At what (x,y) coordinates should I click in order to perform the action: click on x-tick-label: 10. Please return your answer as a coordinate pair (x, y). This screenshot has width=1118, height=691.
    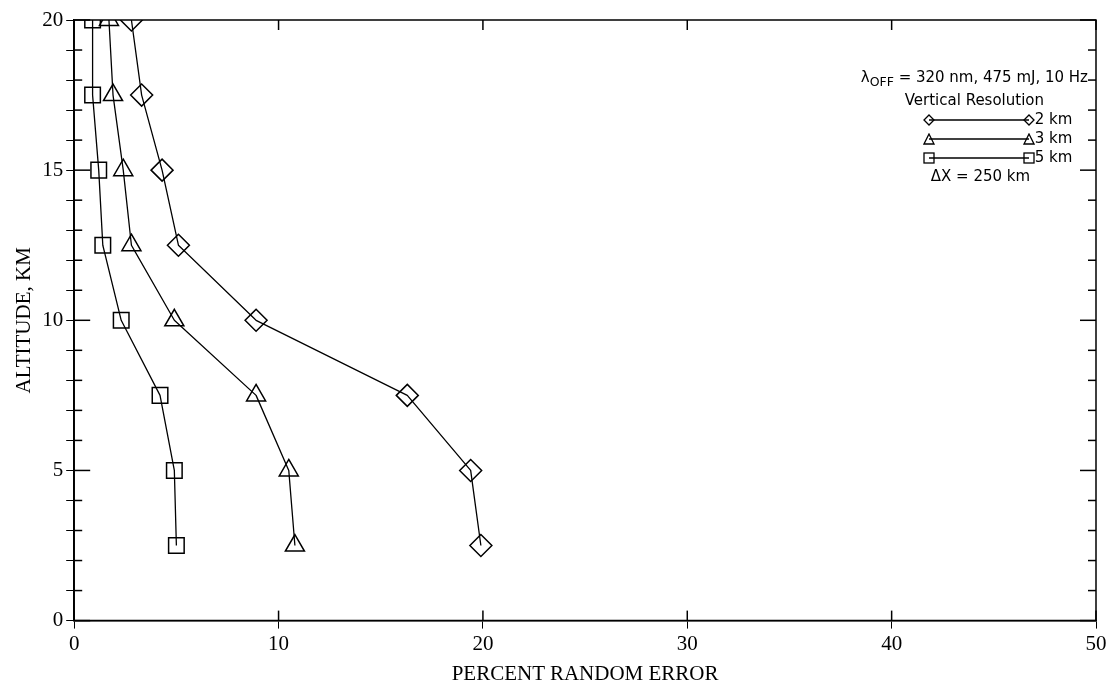
    Looking at the image, I should click on (279, 642).